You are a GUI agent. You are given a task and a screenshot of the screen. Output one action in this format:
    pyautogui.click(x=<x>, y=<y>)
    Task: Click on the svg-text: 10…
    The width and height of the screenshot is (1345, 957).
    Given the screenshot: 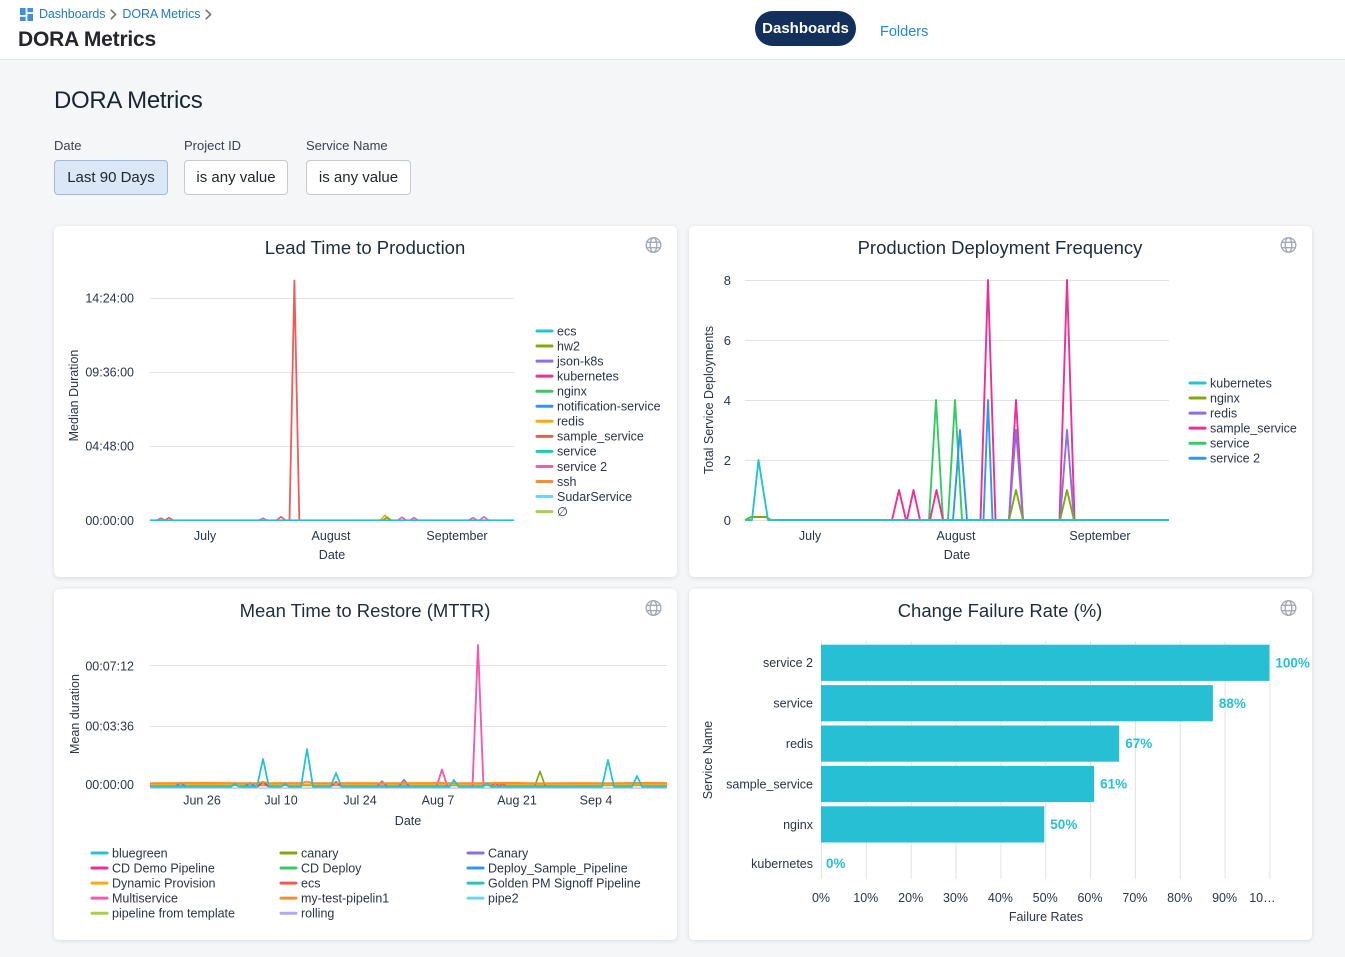 What is the action you would take?
    pyautogui.click(x=1262, y=898)
    